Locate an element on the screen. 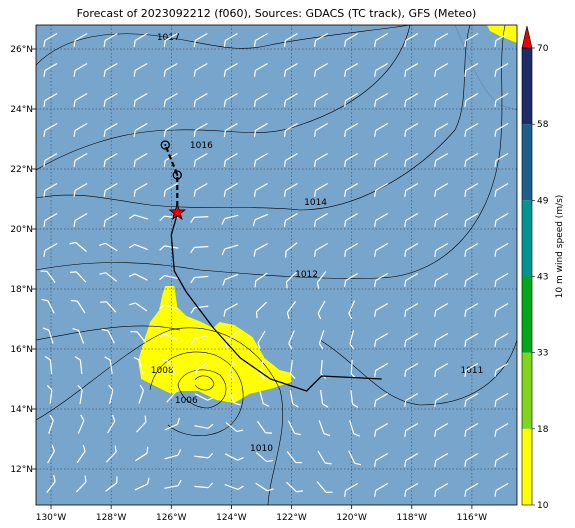  forecast-point-center is located at coordinates (165, 145).